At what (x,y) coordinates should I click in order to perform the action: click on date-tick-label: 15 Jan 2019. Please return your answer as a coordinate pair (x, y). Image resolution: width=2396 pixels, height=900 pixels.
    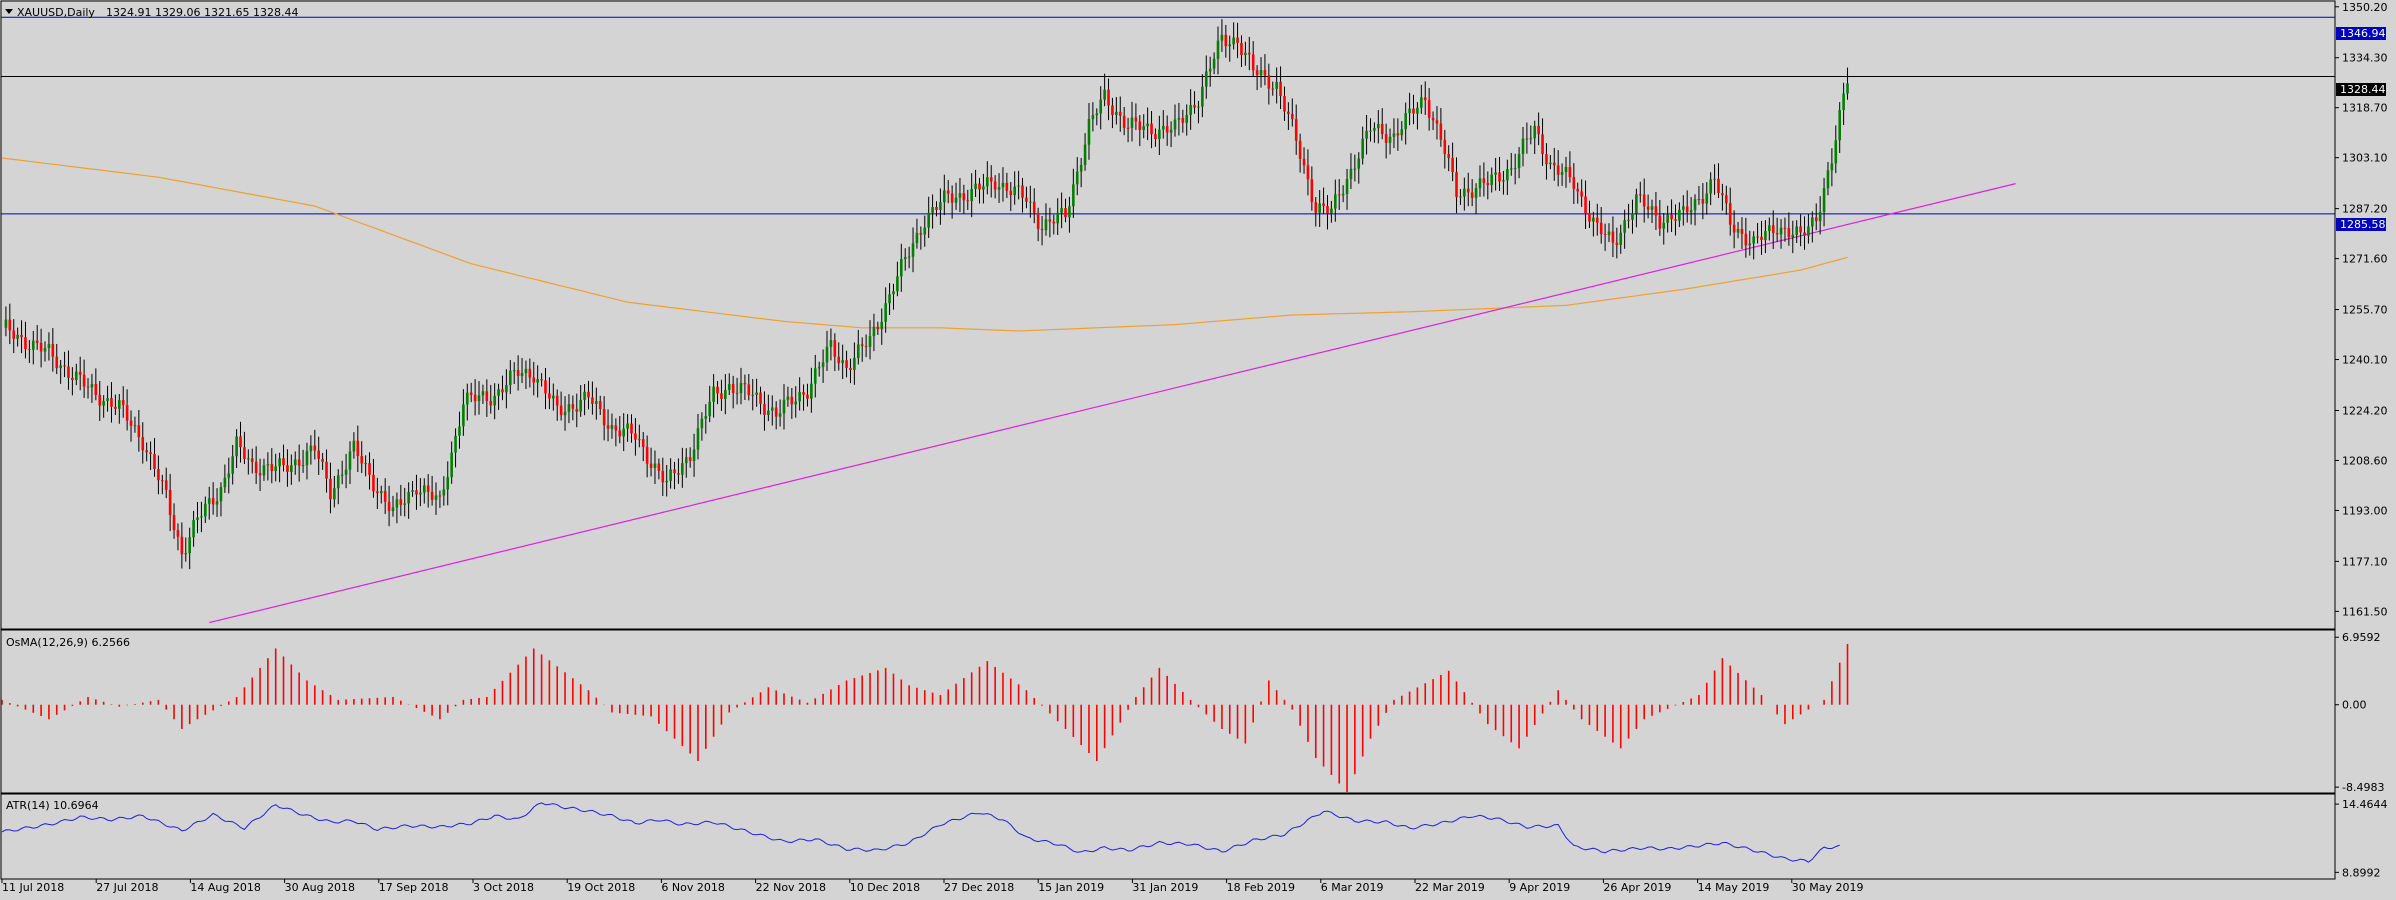
    Looking at the image, I should click on (1071, 887).